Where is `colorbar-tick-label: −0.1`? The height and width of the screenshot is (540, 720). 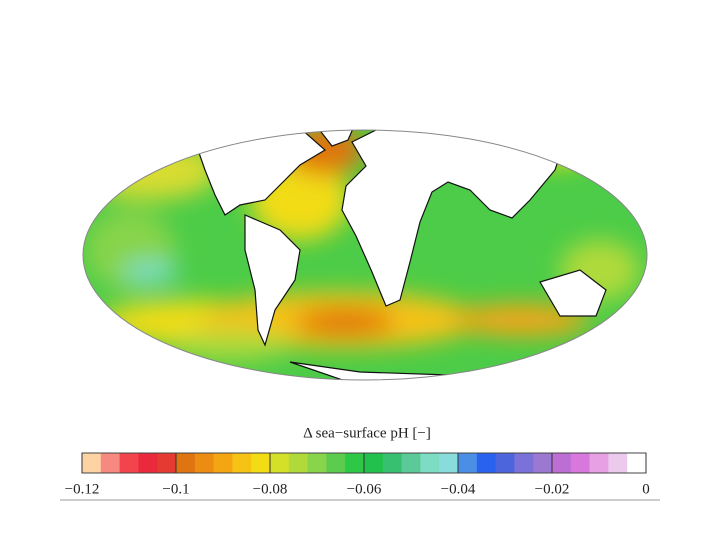 colorbar-tick-label: −0.1 is located at coordinates (175, 489).